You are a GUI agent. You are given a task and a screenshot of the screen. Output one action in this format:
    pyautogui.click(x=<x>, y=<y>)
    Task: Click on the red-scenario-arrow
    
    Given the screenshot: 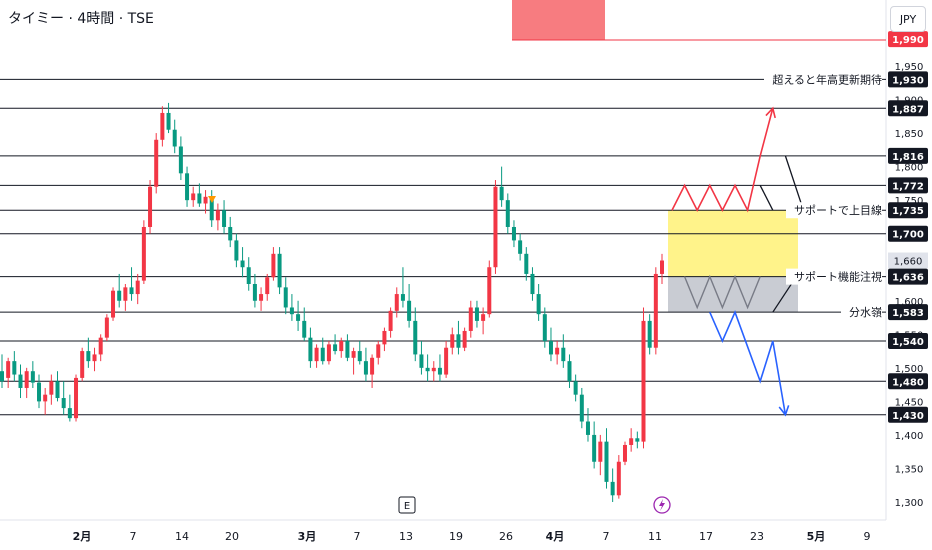 What is the action you would take?
    pyautogui.click(x=722, y=160)
    